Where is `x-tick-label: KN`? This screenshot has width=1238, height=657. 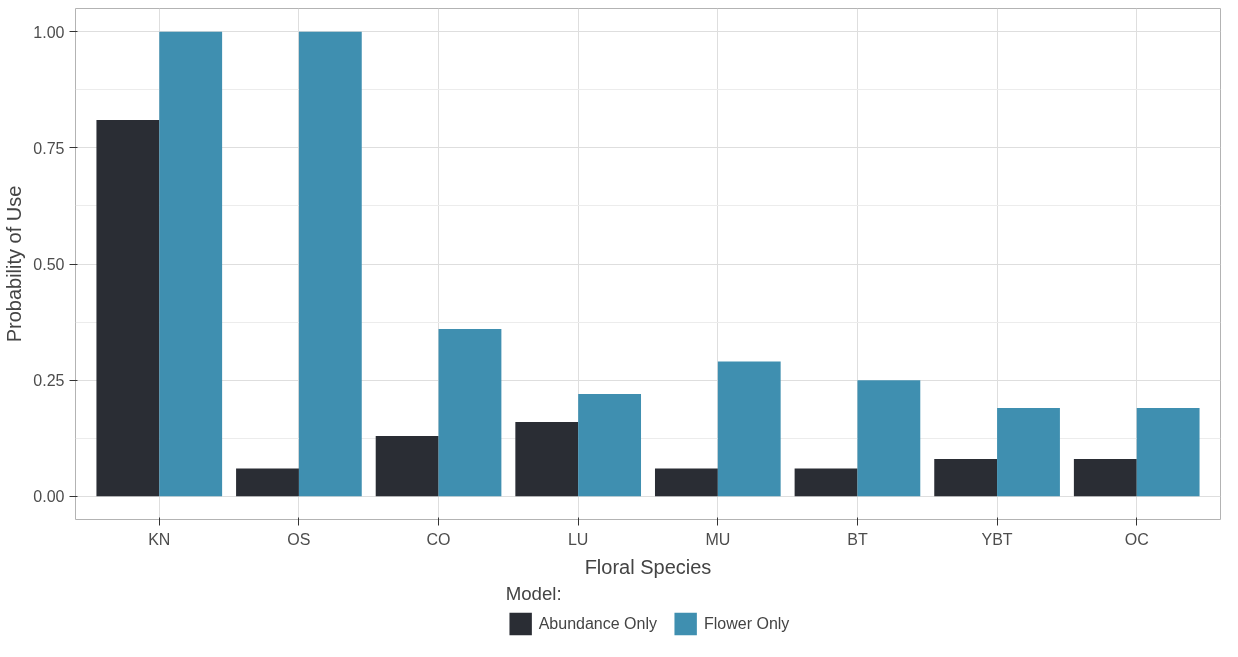
x-tick-label: KN is located at coordinates (159, 539).